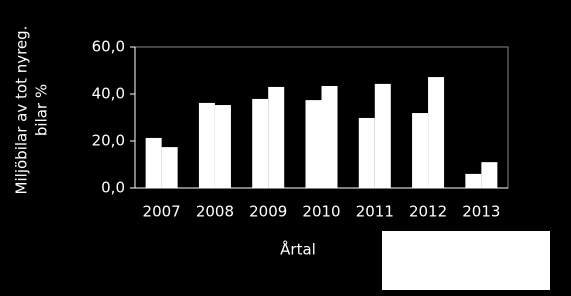  I want to click on x-tick-label: 2007, so click(162, 212).